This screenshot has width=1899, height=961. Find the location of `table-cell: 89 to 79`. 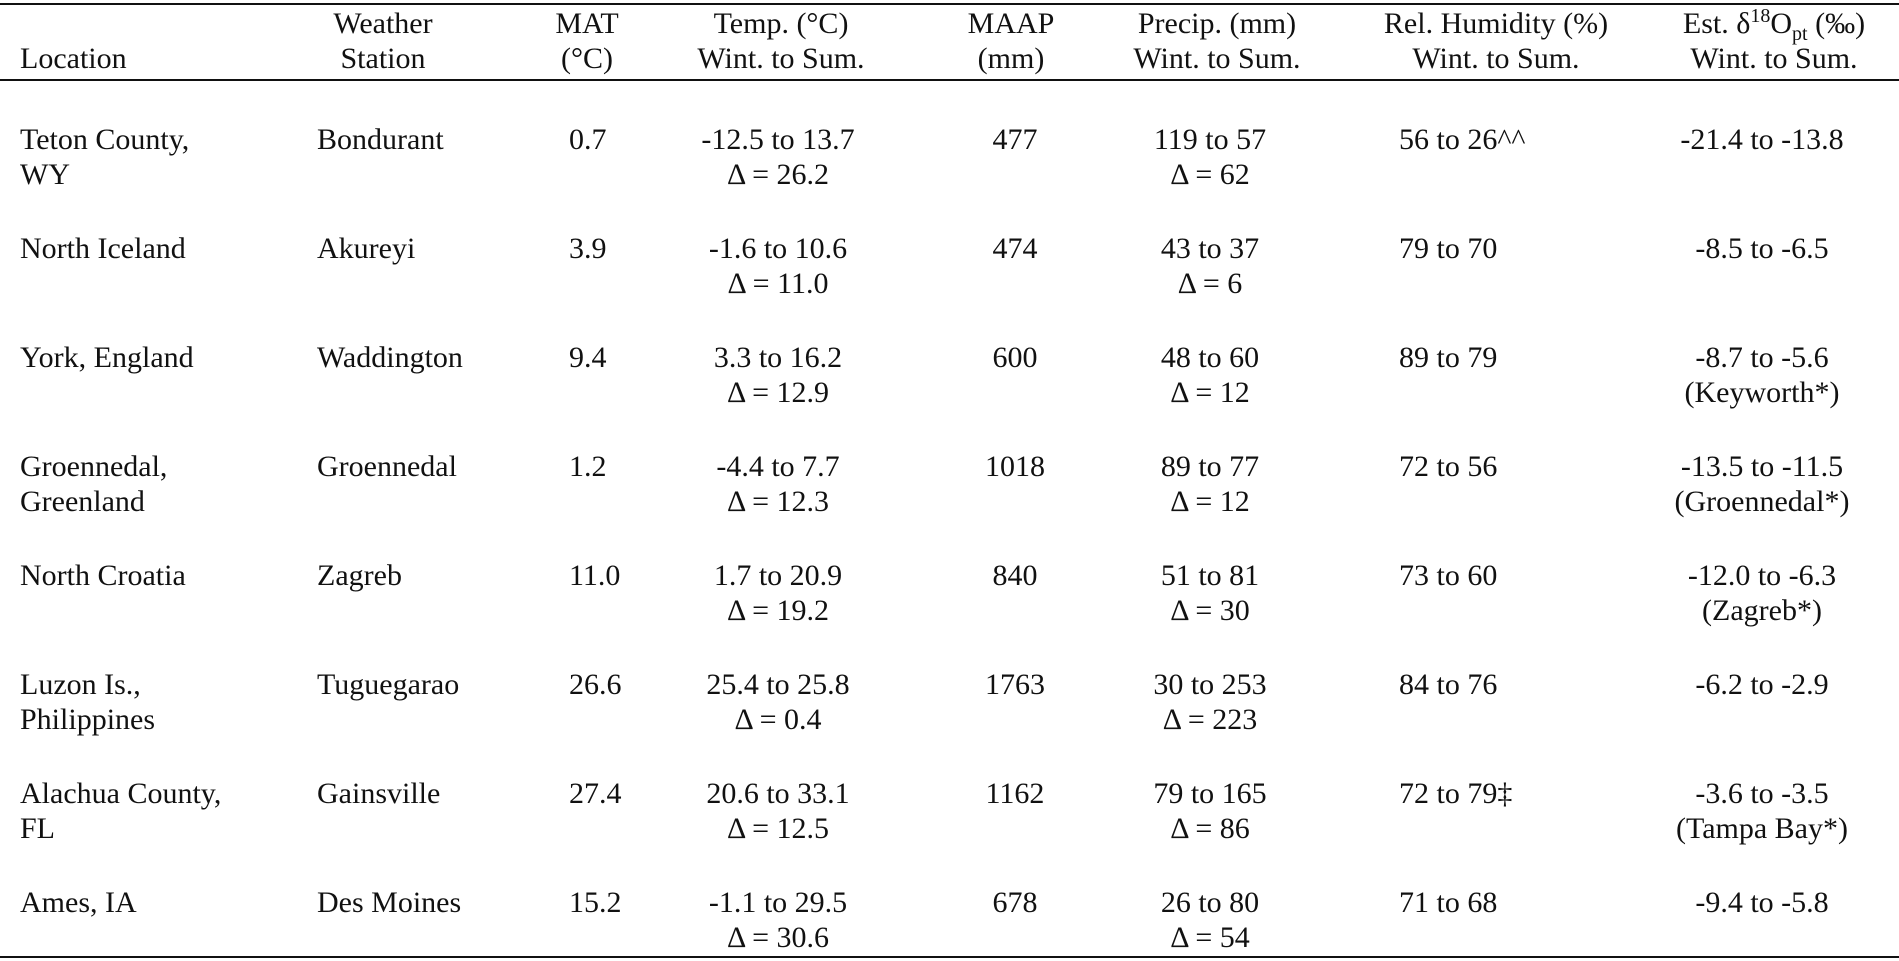

table-cell: 89 to 79 is located at coordinates (1514, 357).